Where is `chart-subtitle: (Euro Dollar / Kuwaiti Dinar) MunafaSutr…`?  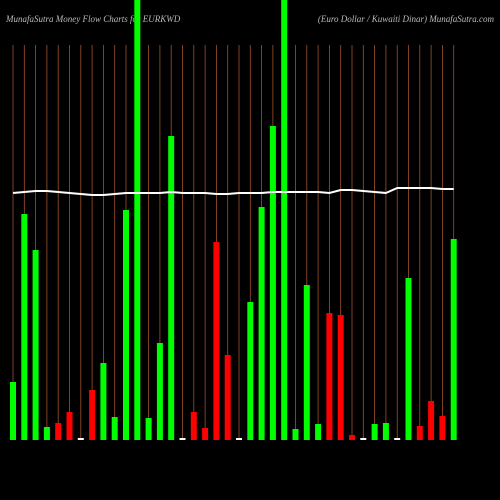
chart-subtitle: (Euro Dollar / Kuwaiti Dinar) MunafaSutr… is located at coordinates (406, 19).